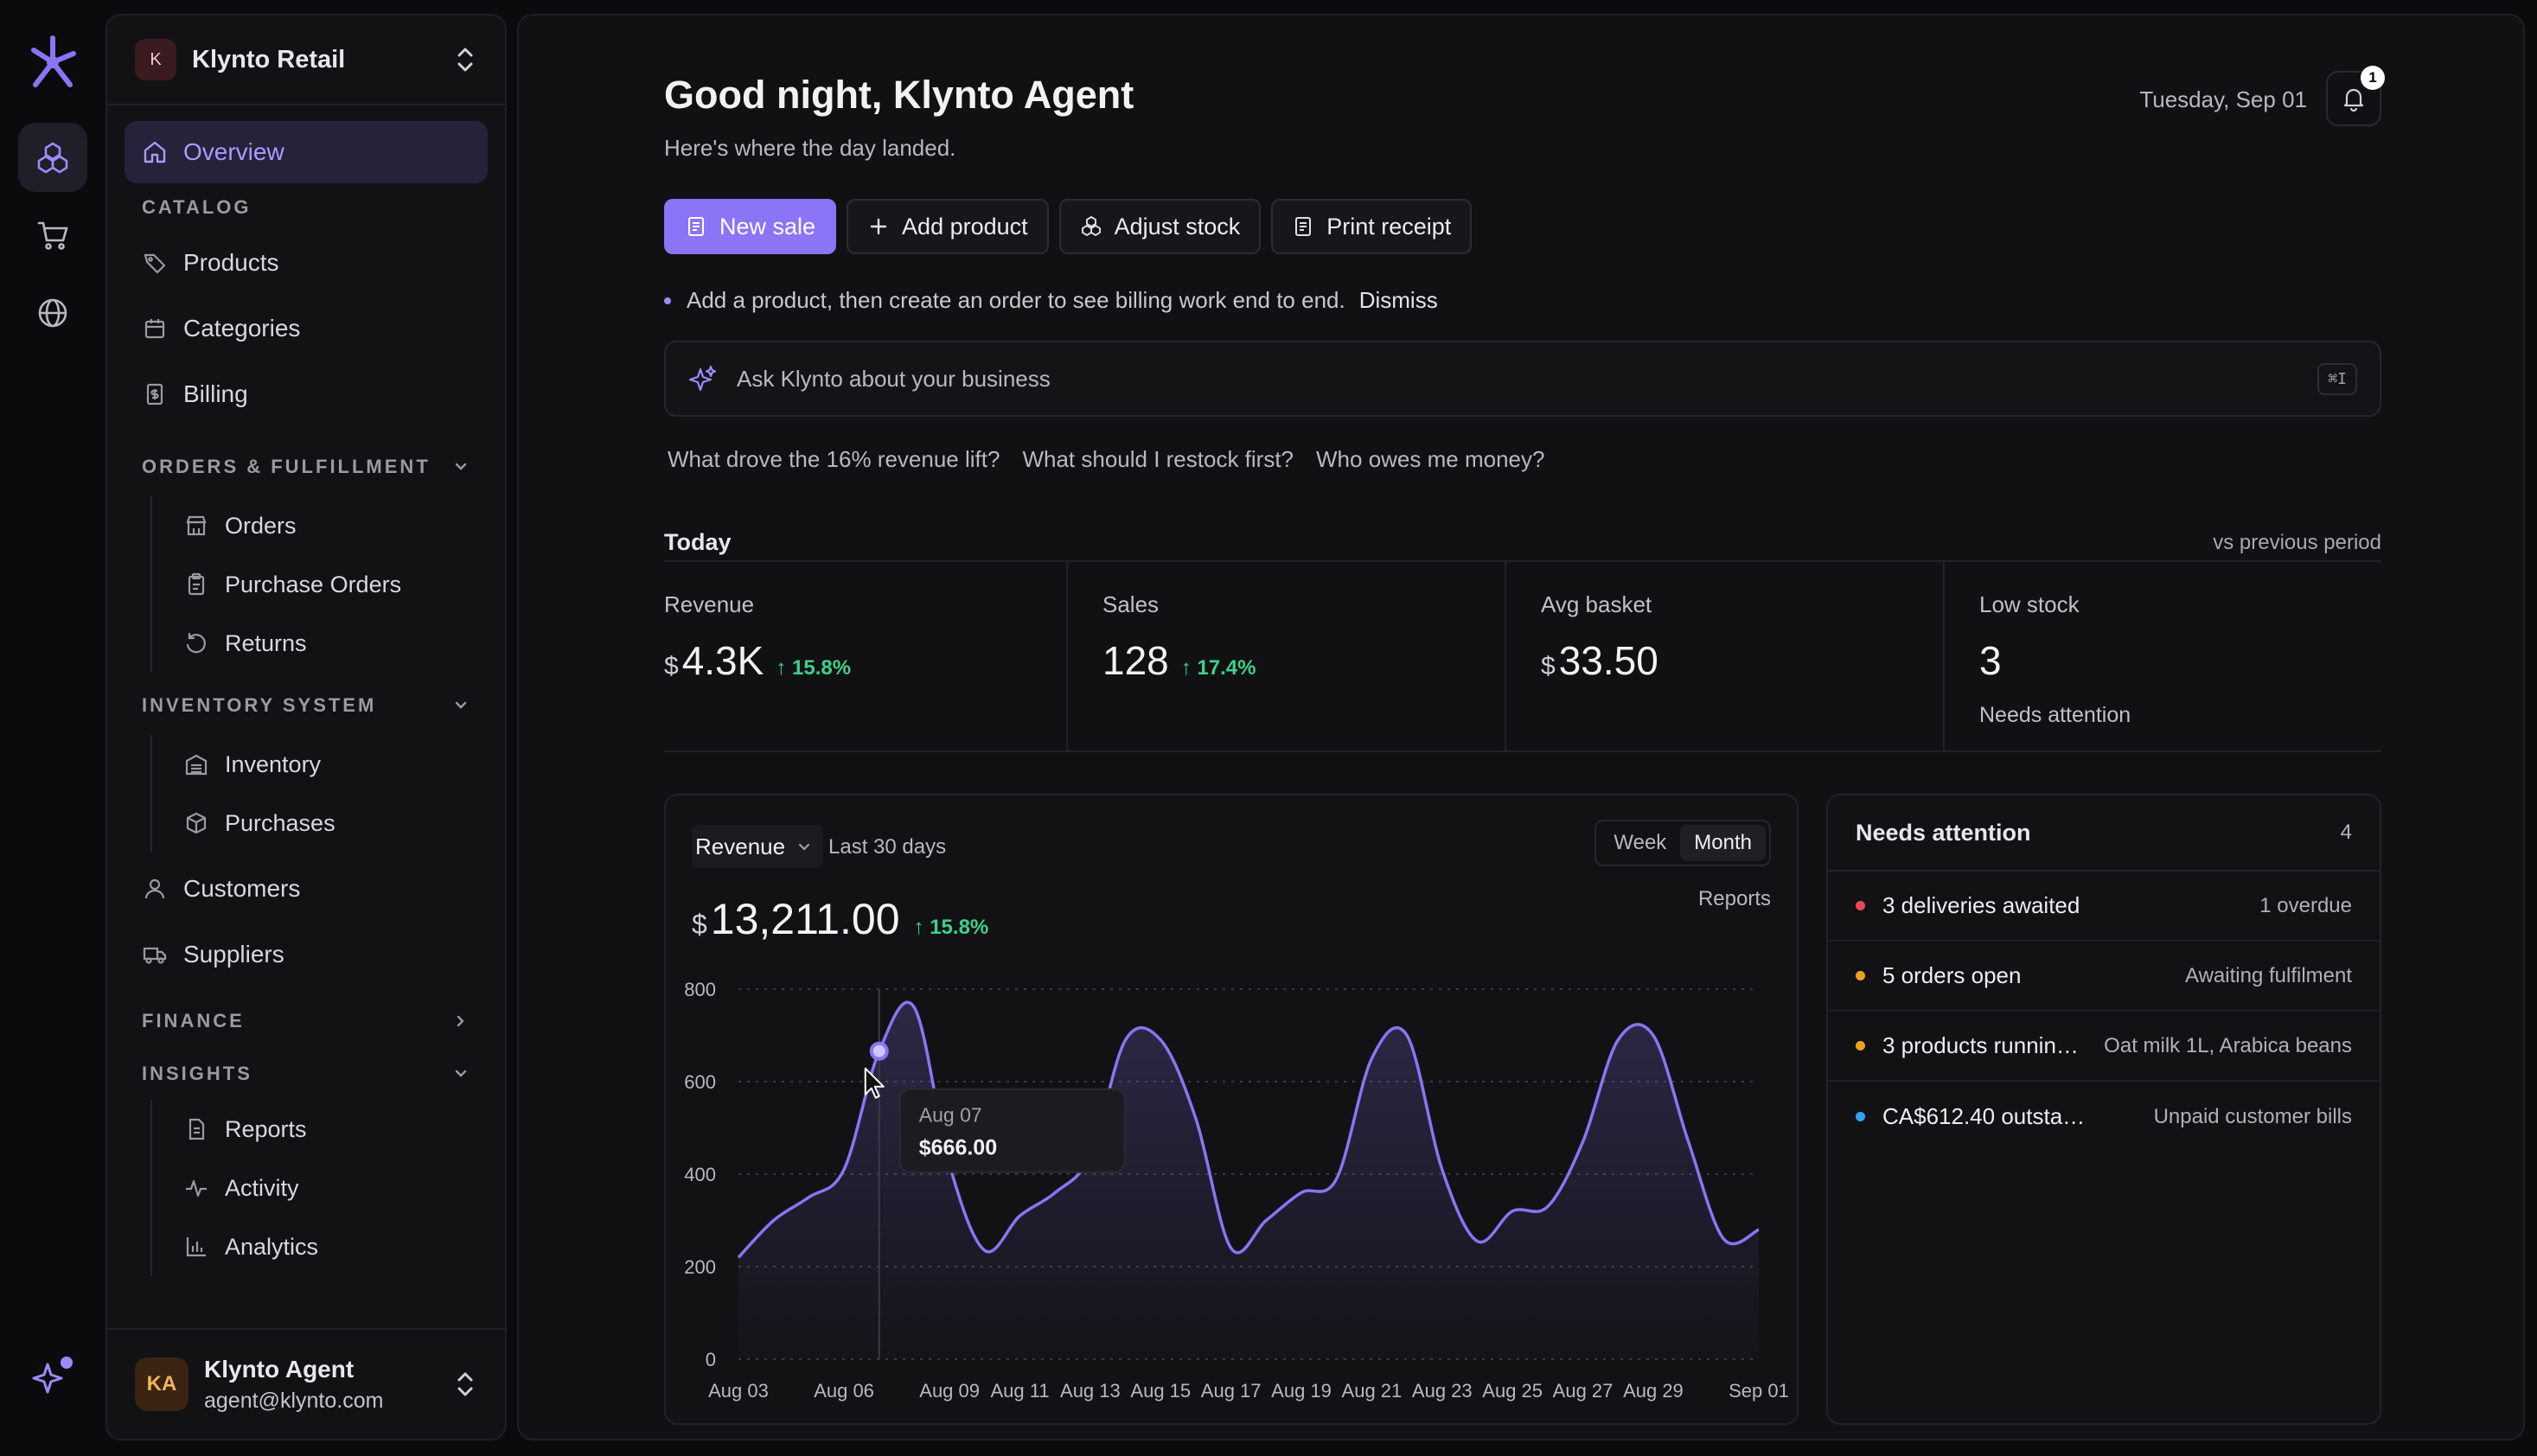 Image resolution: width=2537 pixels, height=1456 pixels. What do you see at coordinates (1734, 898) in the screenshot?
I see `reports-link: Reports` at bounding box center [1734, 898].